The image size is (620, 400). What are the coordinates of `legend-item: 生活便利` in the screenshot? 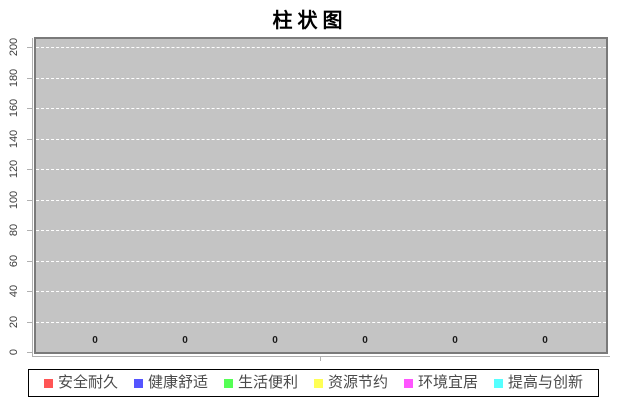 It's located at (260, 382).